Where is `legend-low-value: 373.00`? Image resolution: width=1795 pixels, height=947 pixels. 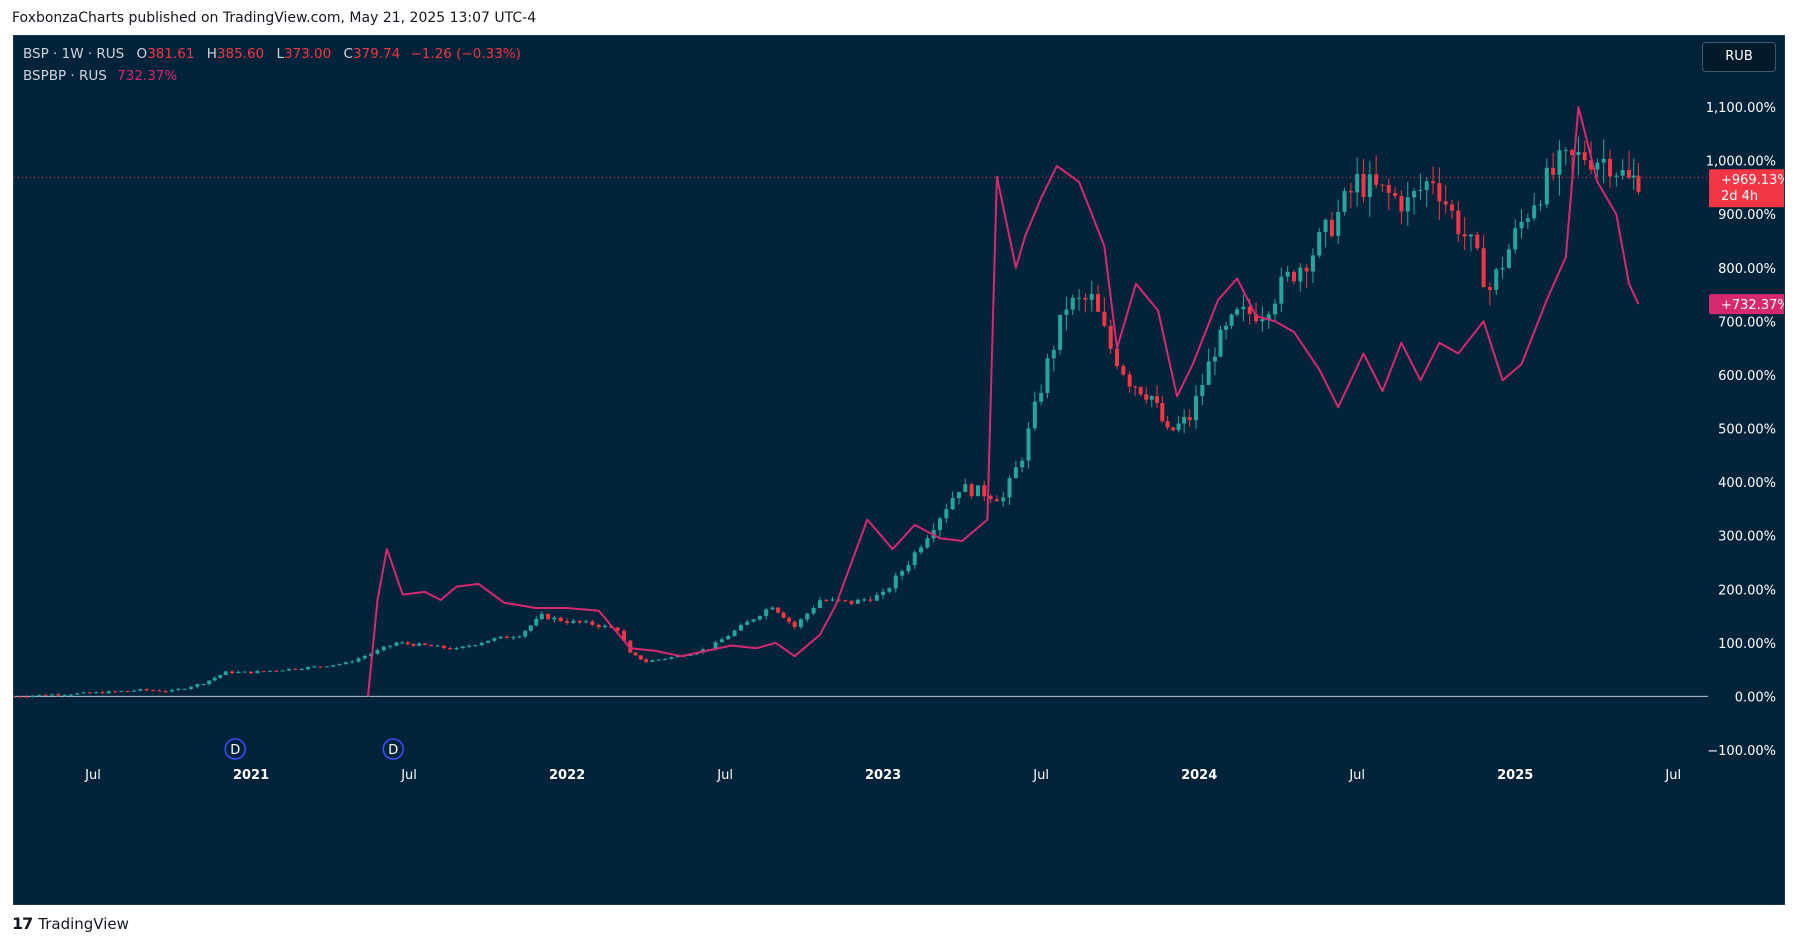
legend-low-value: 373.00 is located at coordinates (307, 54).